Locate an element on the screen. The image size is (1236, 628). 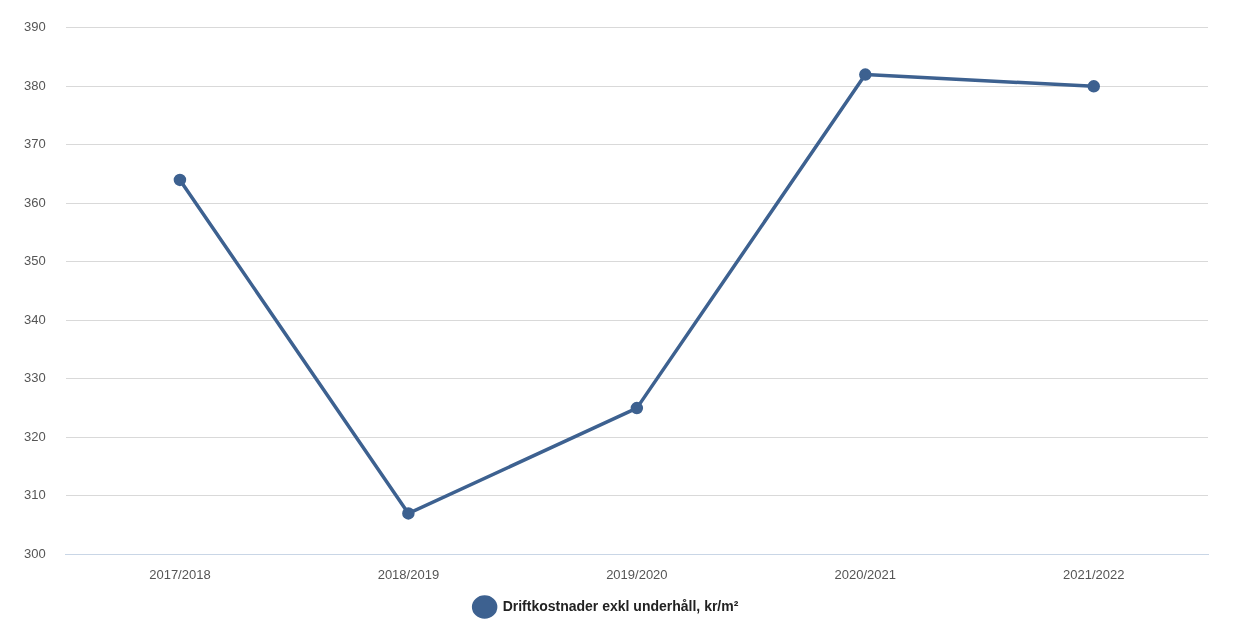
x-tick-label: 2018/2019 is located at coordinates (408, 574).